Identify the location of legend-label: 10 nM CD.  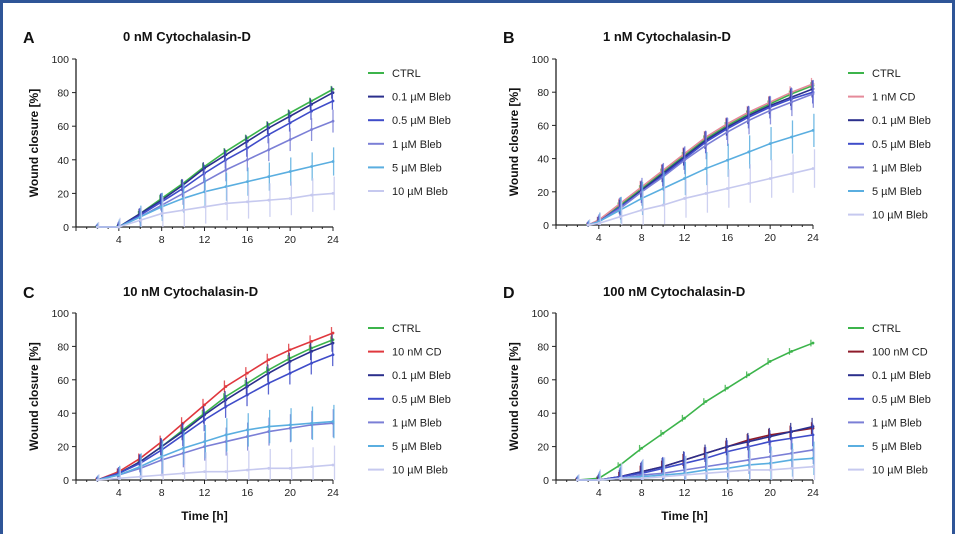
(417, 353).